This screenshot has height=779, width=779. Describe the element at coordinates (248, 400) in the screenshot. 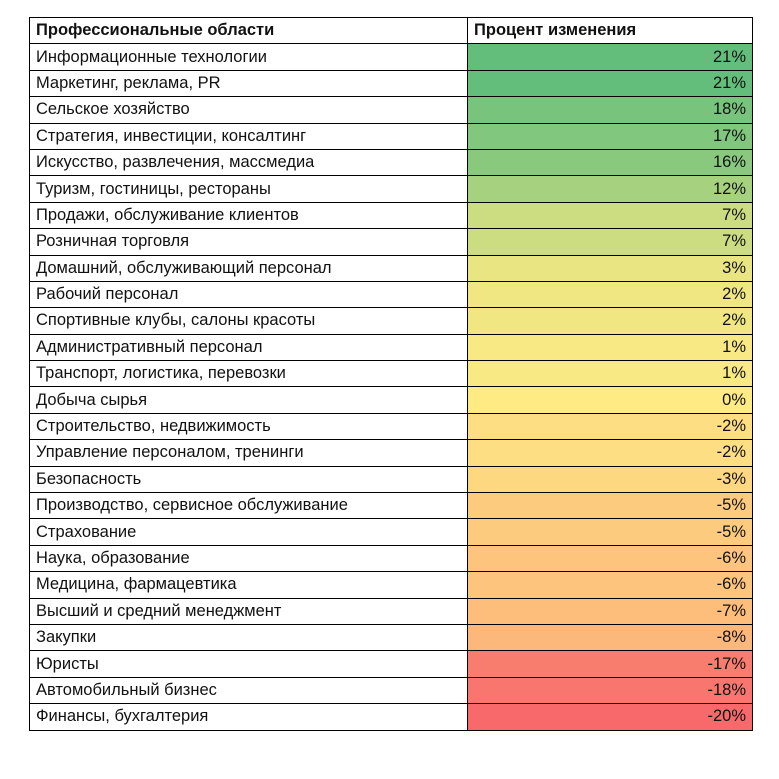

I see `area-cell: Добыча сырья` at that location.